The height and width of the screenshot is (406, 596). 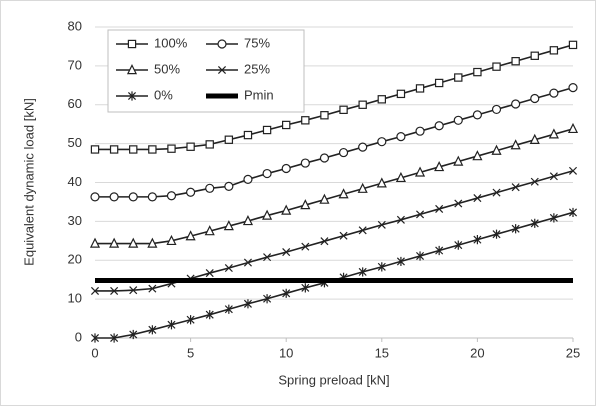 I want to click on legend-label: 0%, so click(x=163, y=94).